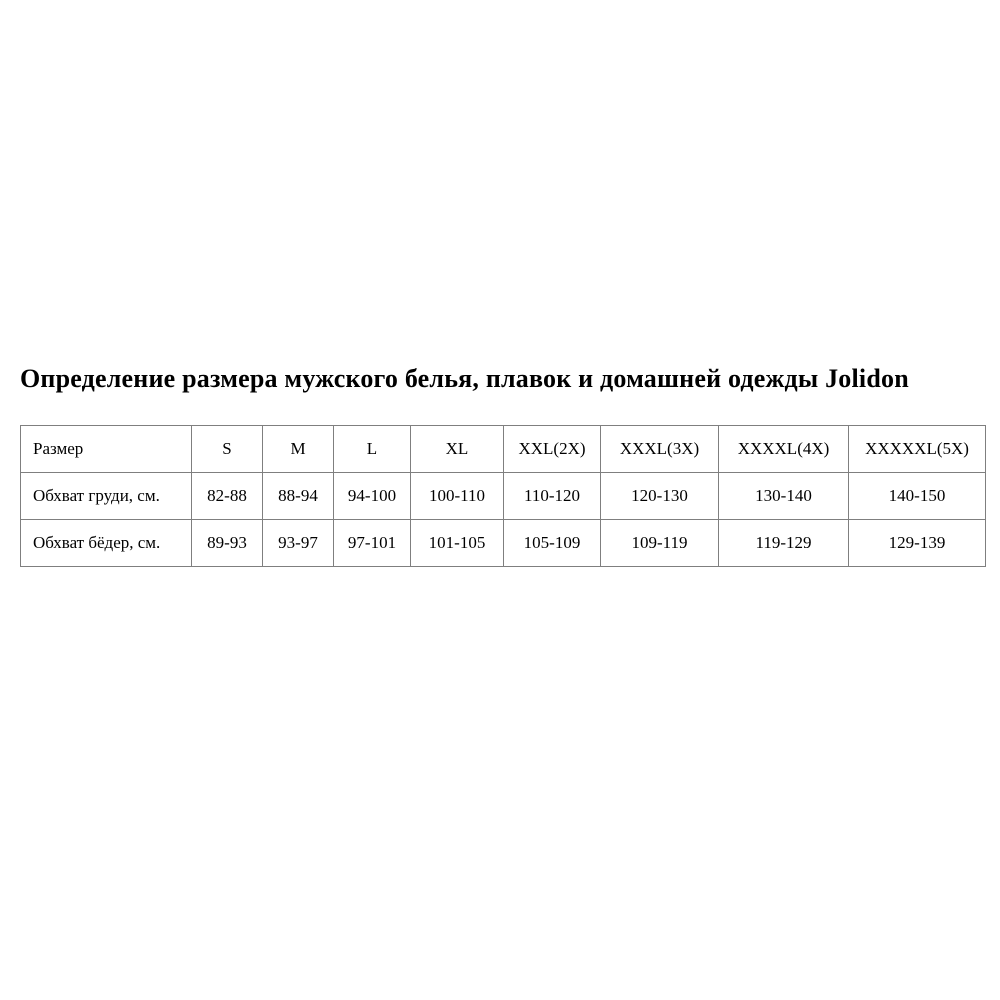 Image resolution: width=1000 pixels, height=1000 pixels. I want to click on chest-value-xxl: 110-120, so click(552, 496).